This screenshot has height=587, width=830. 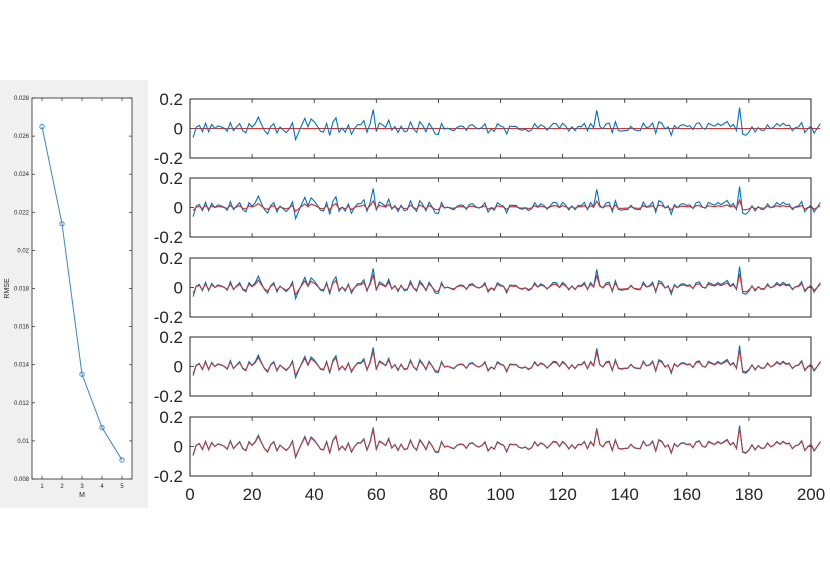 What do you see at coordinates (562, 494) in the screenshot?
I see `x-tick-label: 120` at bounding box center [562, 494].